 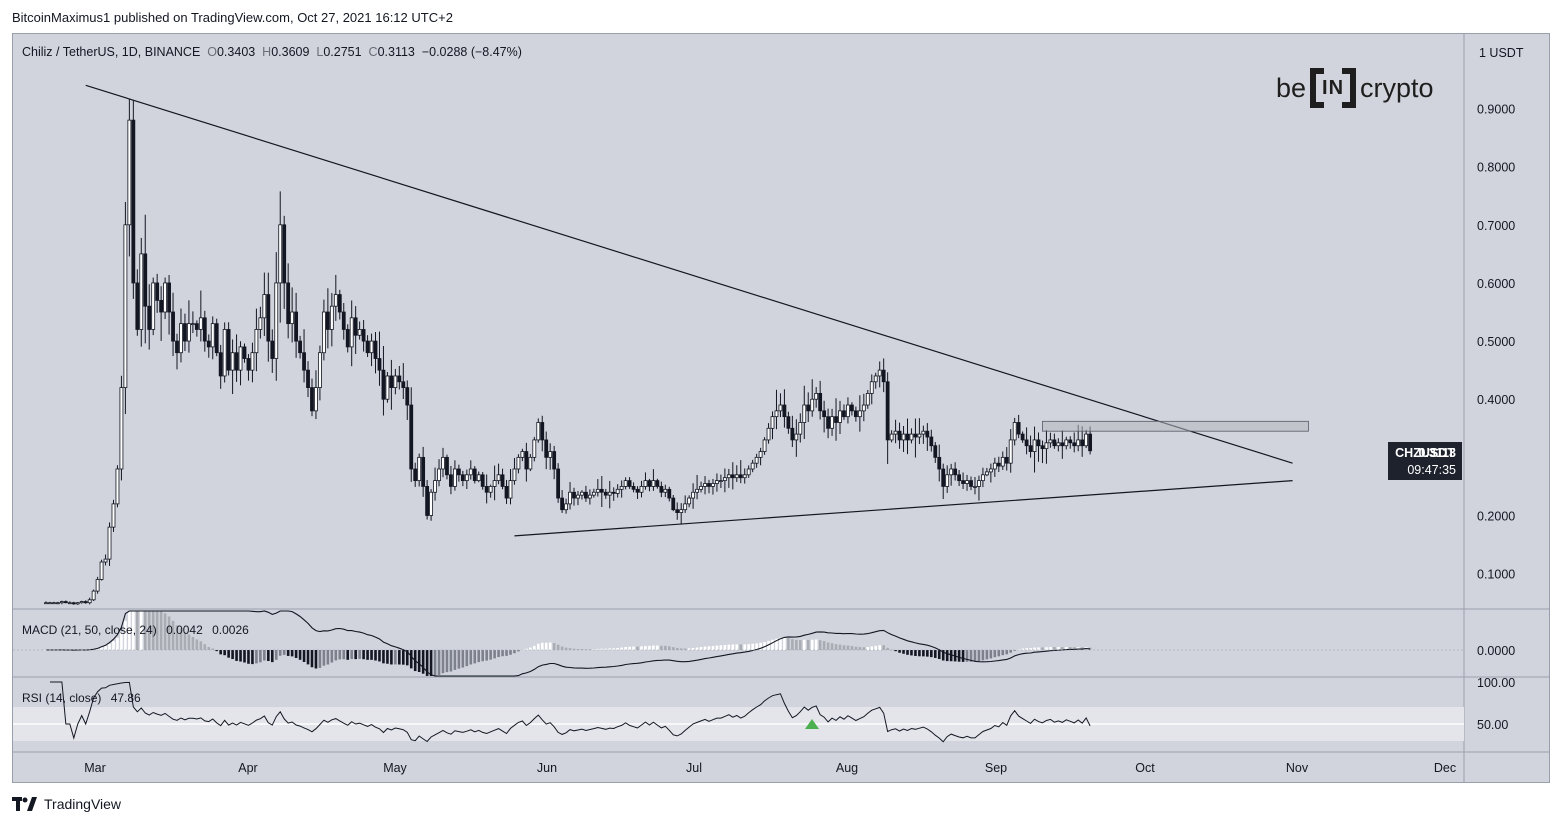 What do you see at coordinates (1437, 453) in the screenshot?
I see `price-tag-price: 0.3113` at bounding box center [1437, 453].